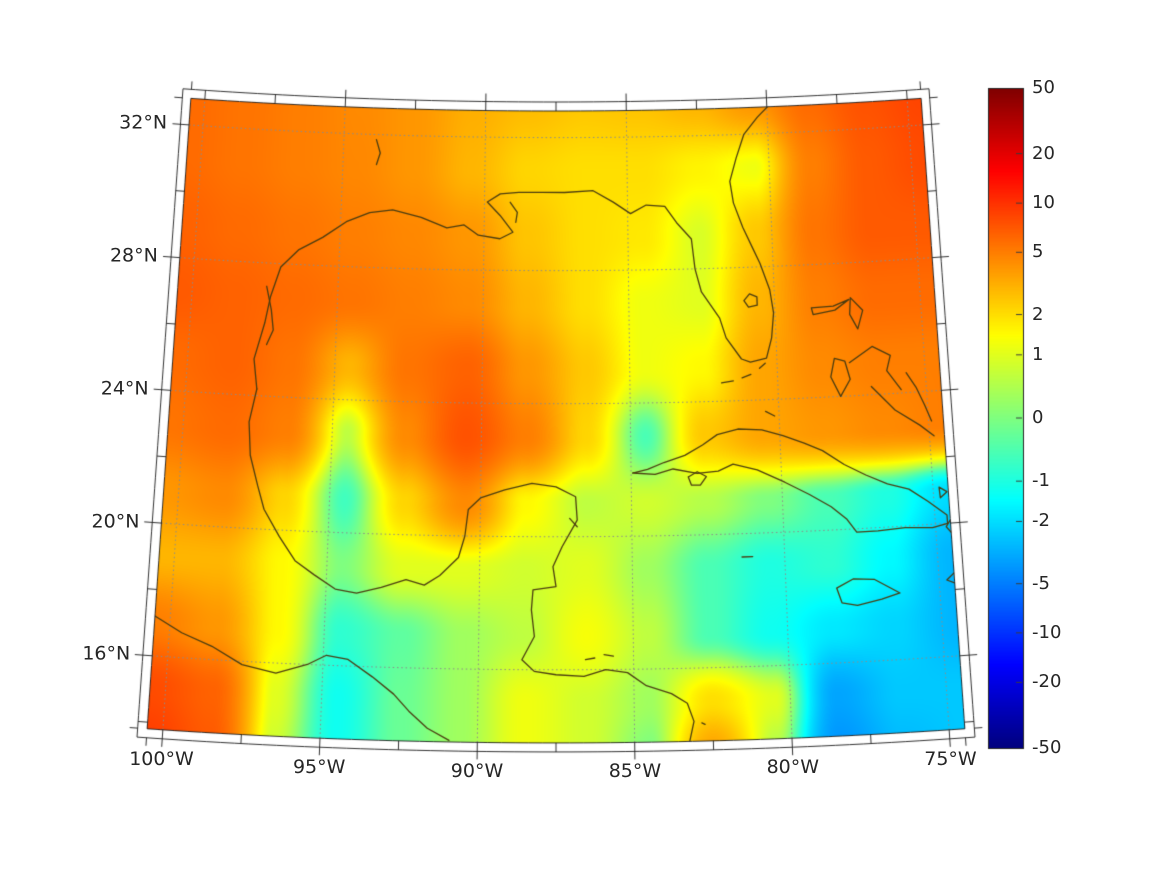  What do you see at coordinates (124, 388) in the screenshot?
I see `latitude-tick-label: 24°N` at bounding box center [124, 388].